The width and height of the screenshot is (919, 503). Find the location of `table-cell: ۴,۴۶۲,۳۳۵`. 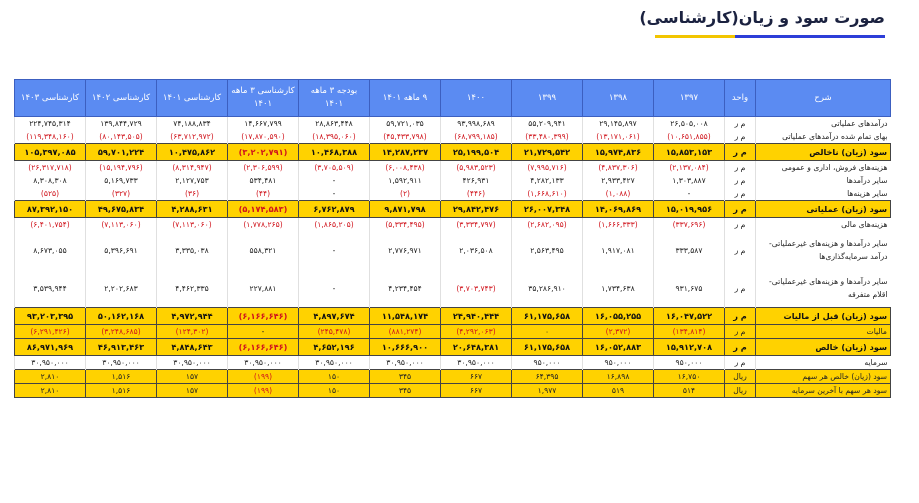

table-cell: ۴,۴۶۲,۳۳۵ is located at coordinates (192, 288).